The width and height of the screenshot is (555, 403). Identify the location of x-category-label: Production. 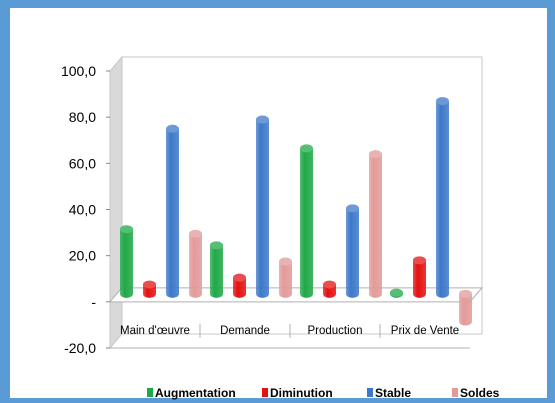
(335, 331).